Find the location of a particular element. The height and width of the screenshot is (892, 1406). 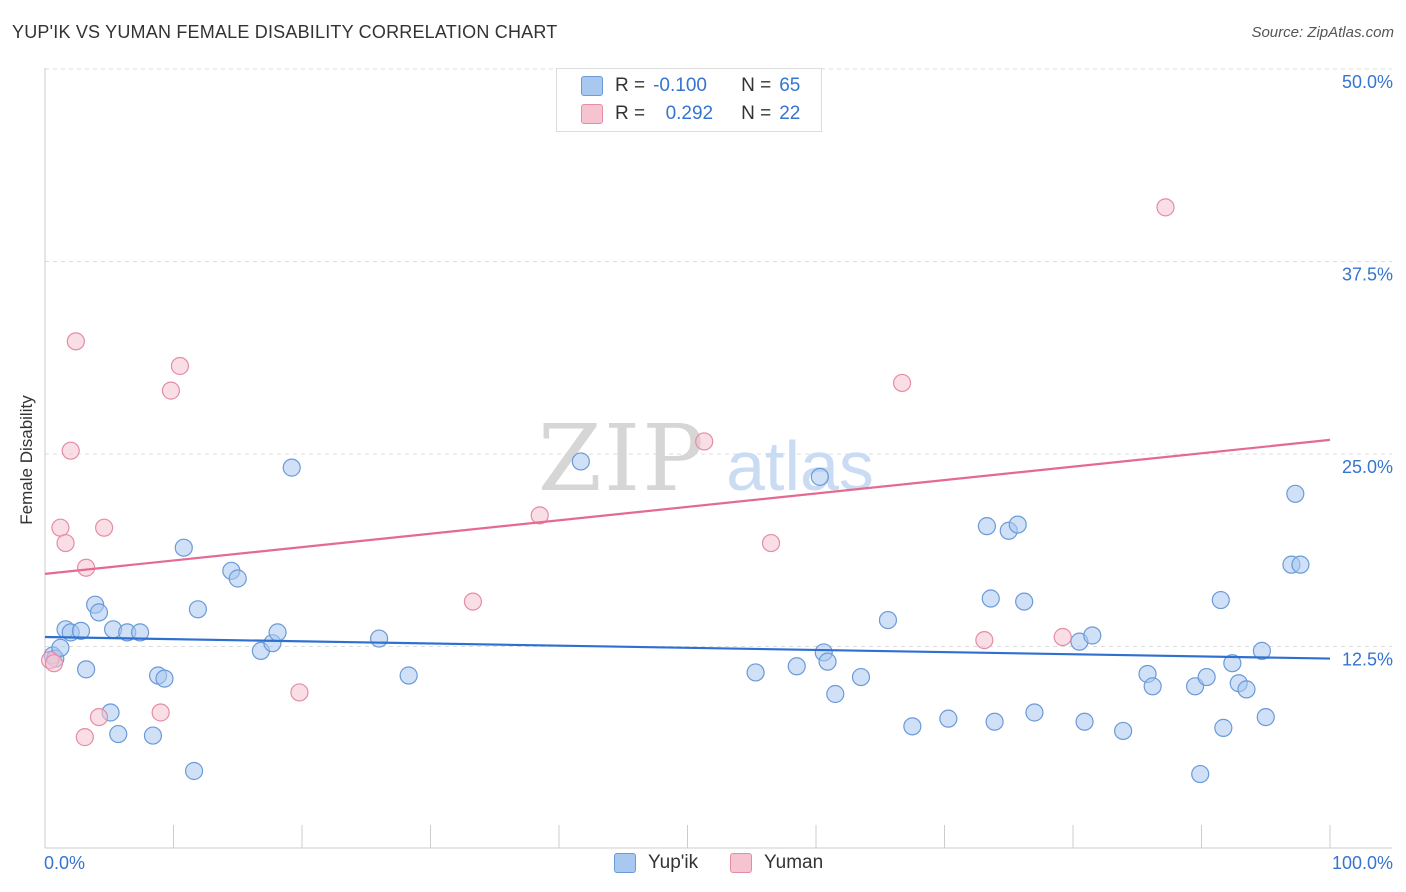

watermark-zip: ZIP is located at coordinates (622, 458).